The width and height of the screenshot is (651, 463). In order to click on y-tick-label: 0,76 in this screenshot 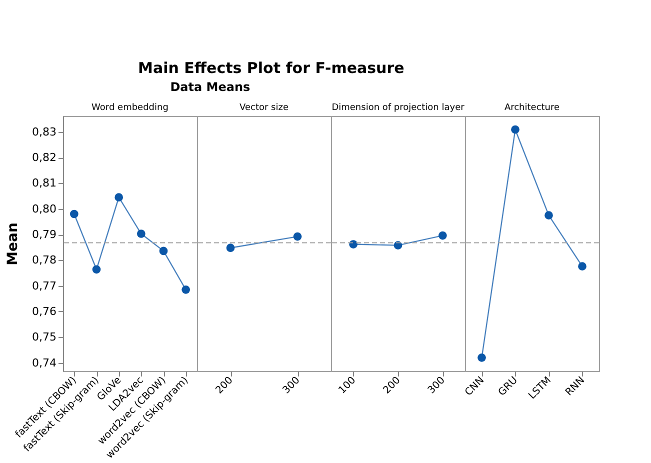, I will do `click(44, 311)`.